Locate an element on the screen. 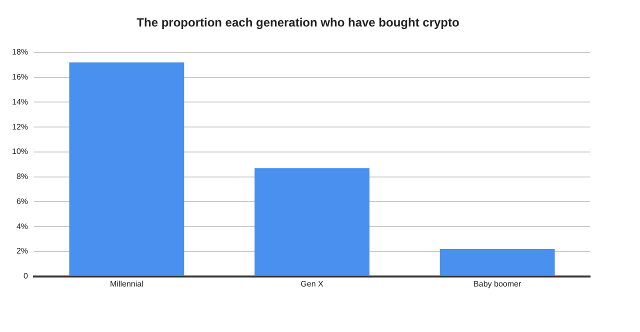 The height and width of the screenshot is (332, 640). x-tick-label: Millennial is located at coordinates (127, 283).